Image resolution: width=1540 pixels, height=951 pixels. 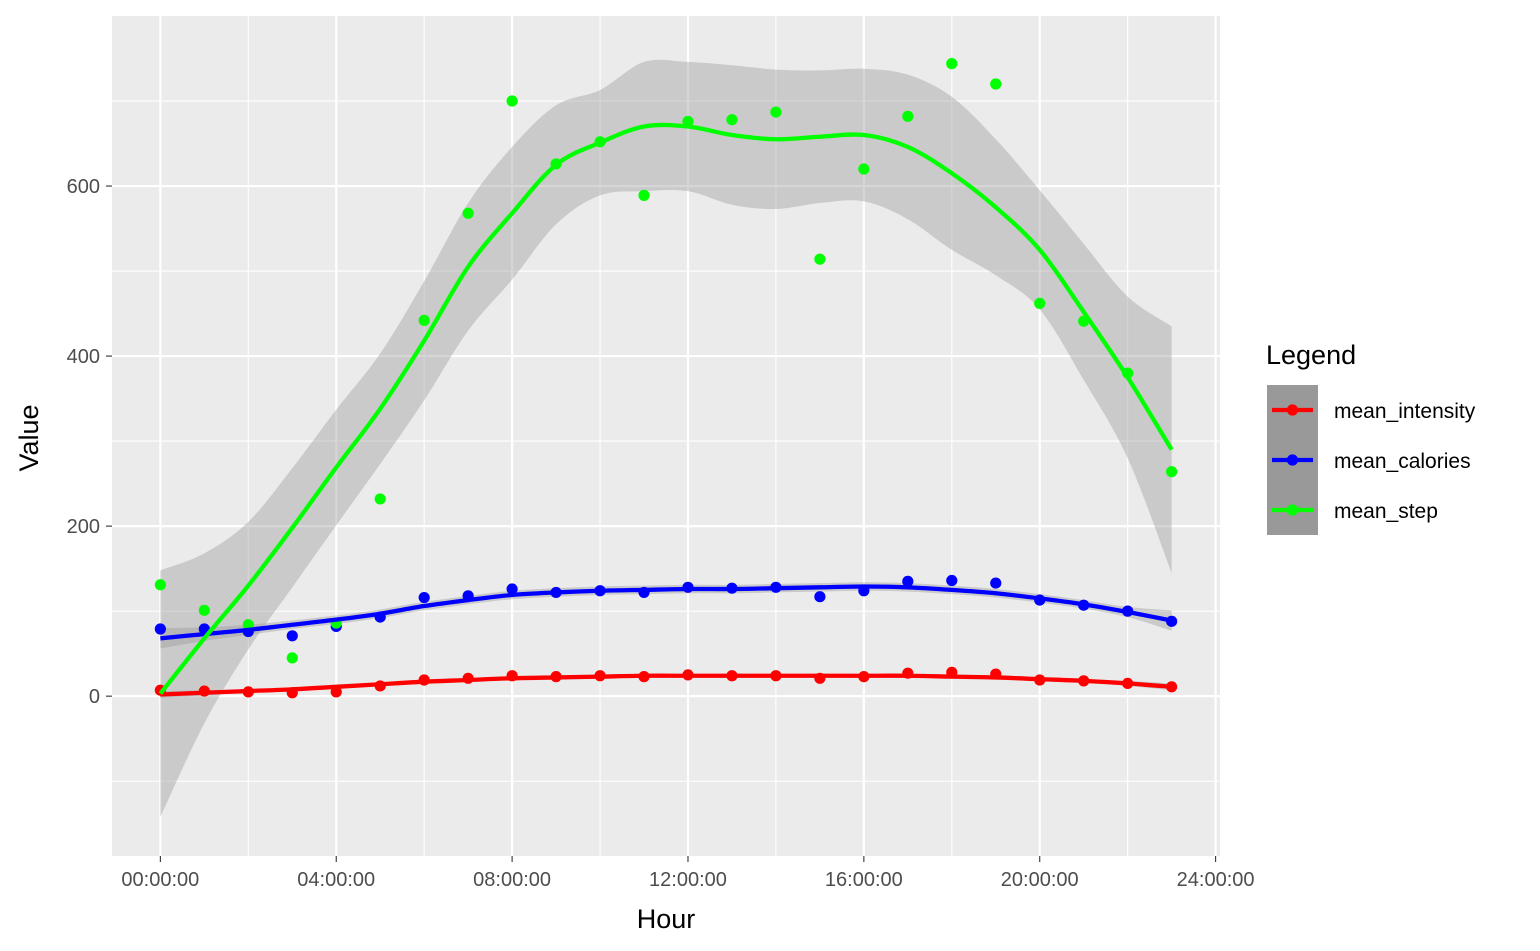 What do you see at coordinates (336, 880) in the screenshot?
I see `x-tick-label: 04:00:00` at bounding box center [336, 880].